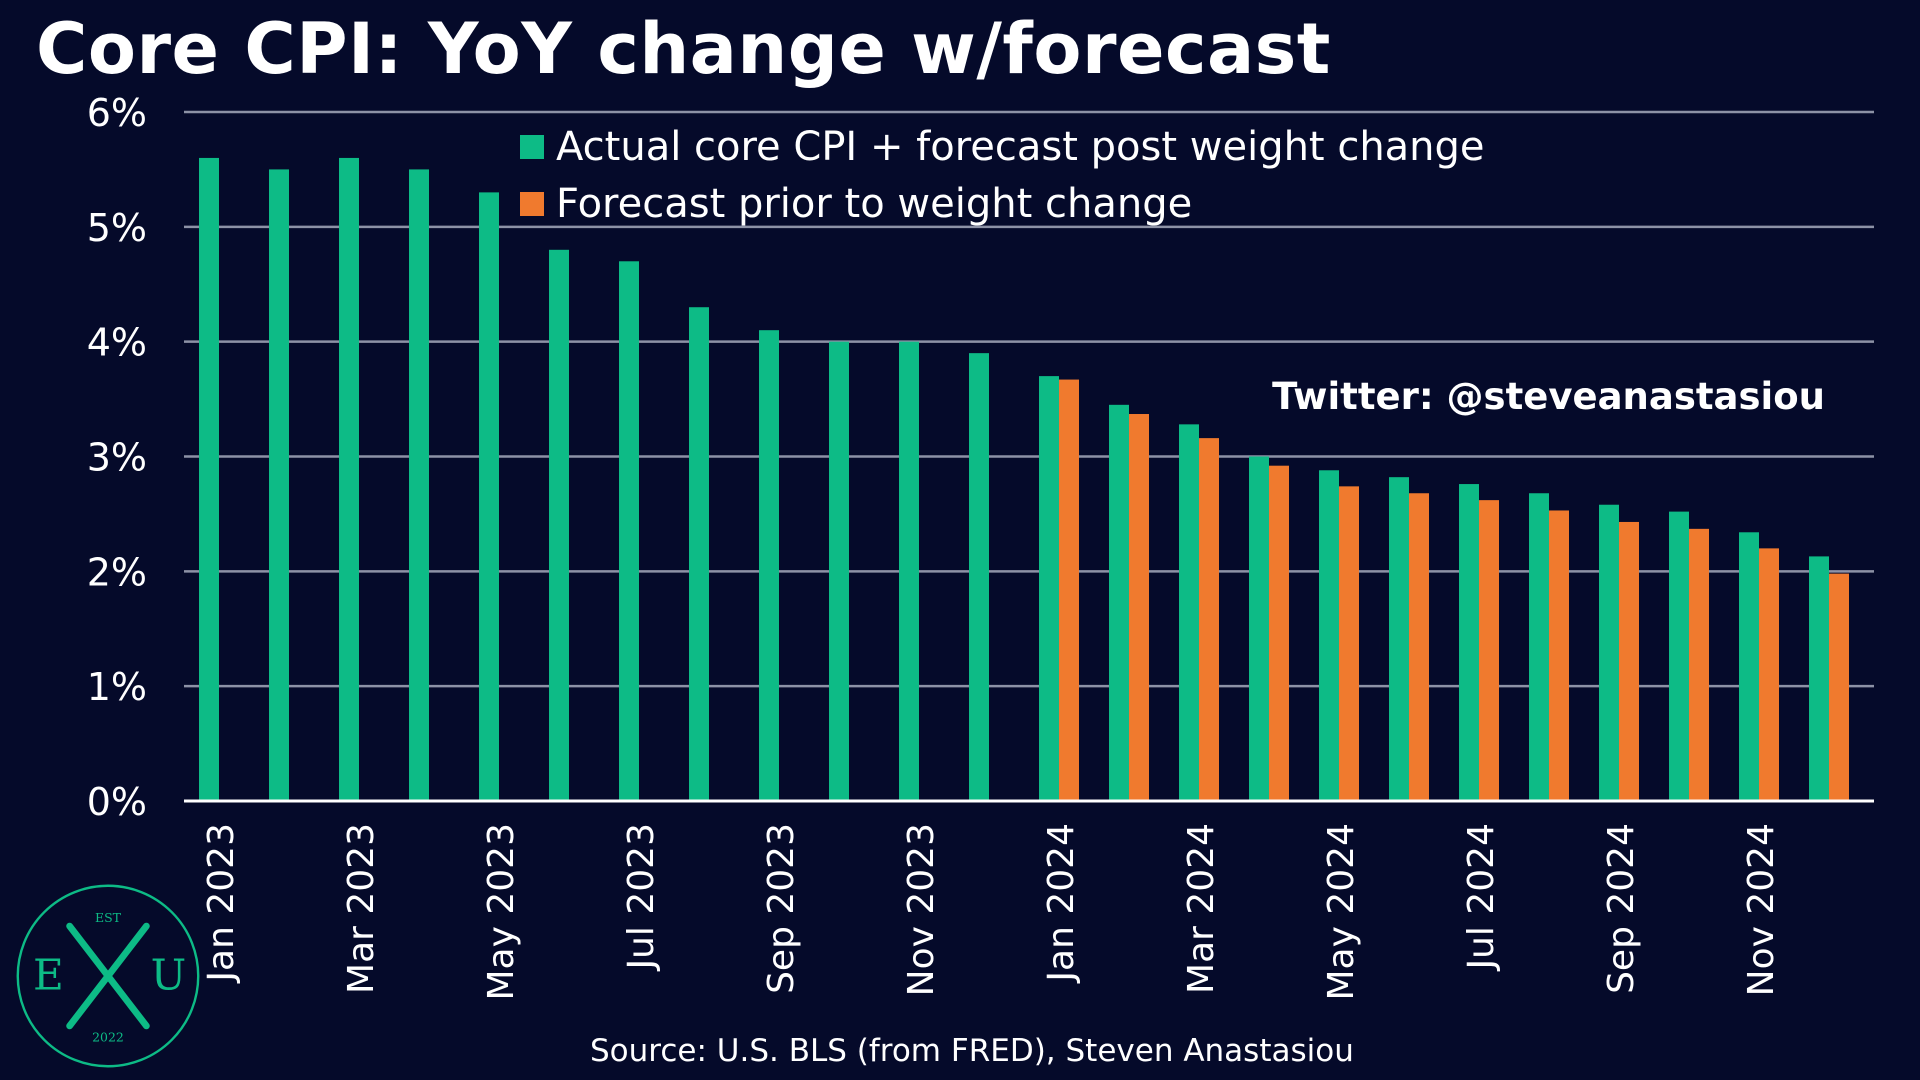 The height and width of the screenshot is (1080, 1920). Describe the element at coordinates (1061, 903) in the screenshot. I see `x-tick-label: Jan 2024` at that location.